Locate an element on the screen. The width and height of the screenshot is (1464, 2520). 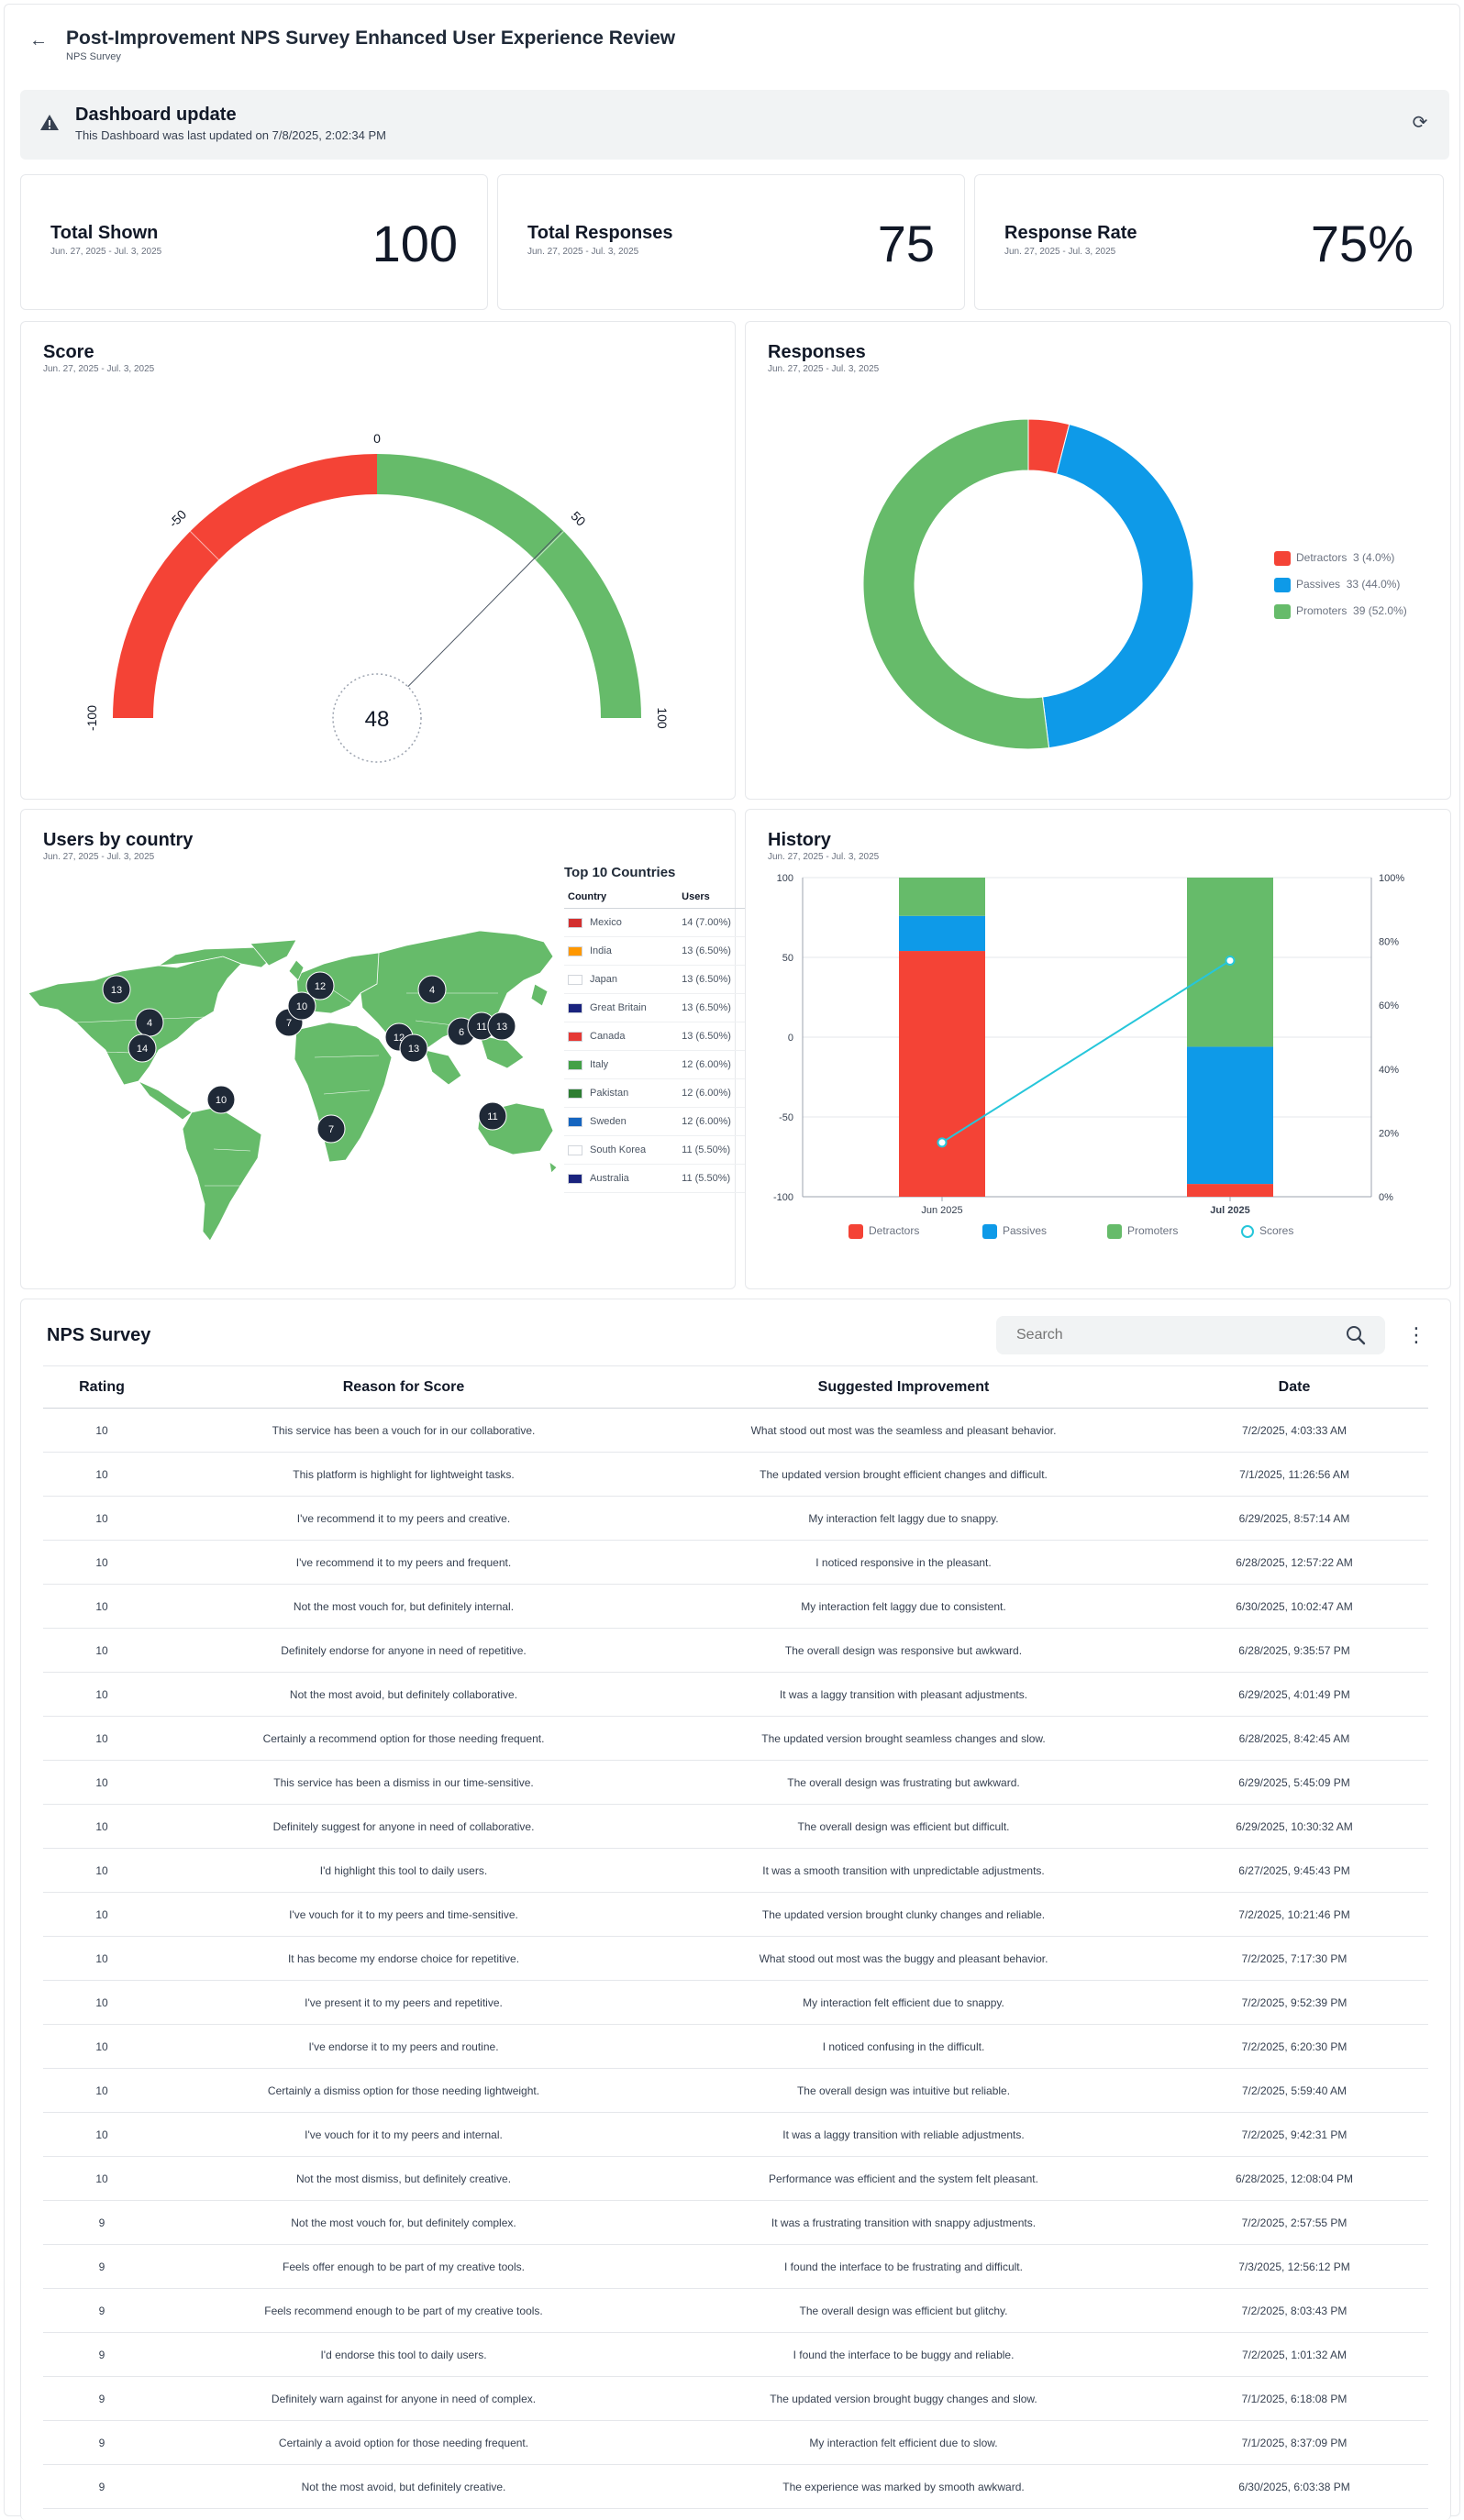
country-cell: Australia is located at coordinates (621, 1178).